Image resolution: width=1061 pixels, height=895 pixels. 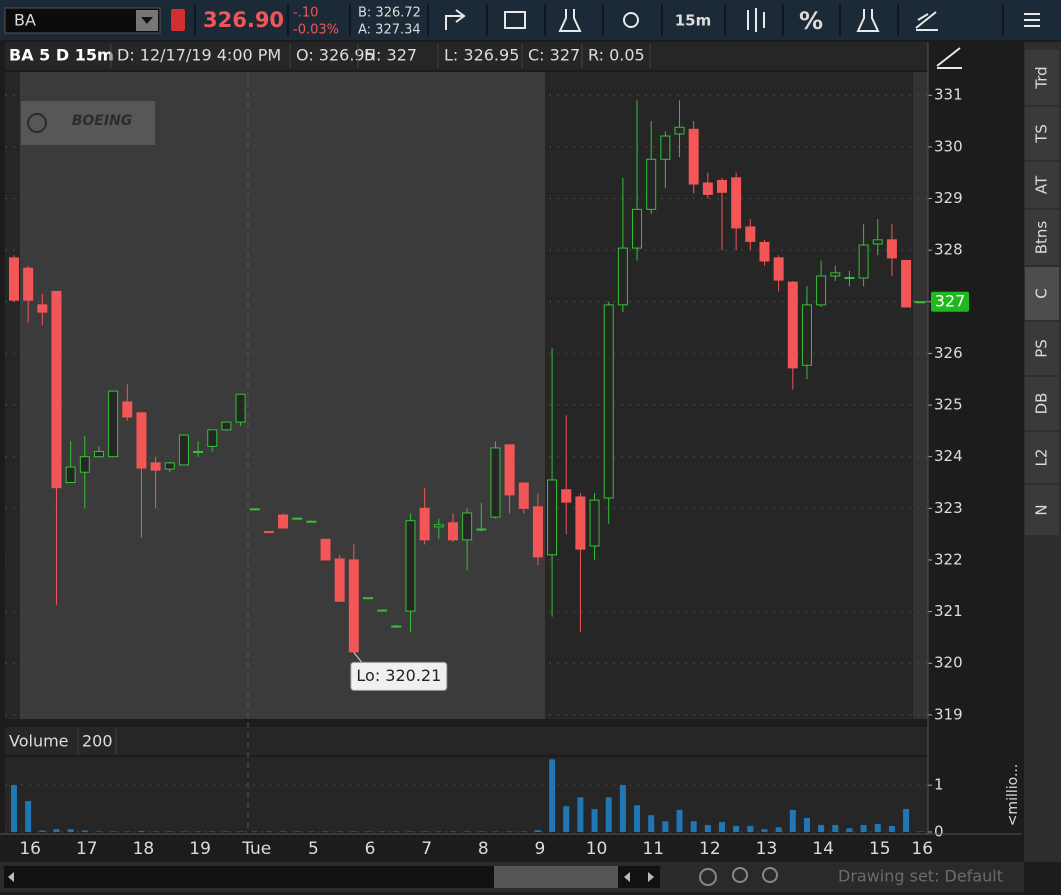 I want to click on symbol-box, so click(x=82, y=20).